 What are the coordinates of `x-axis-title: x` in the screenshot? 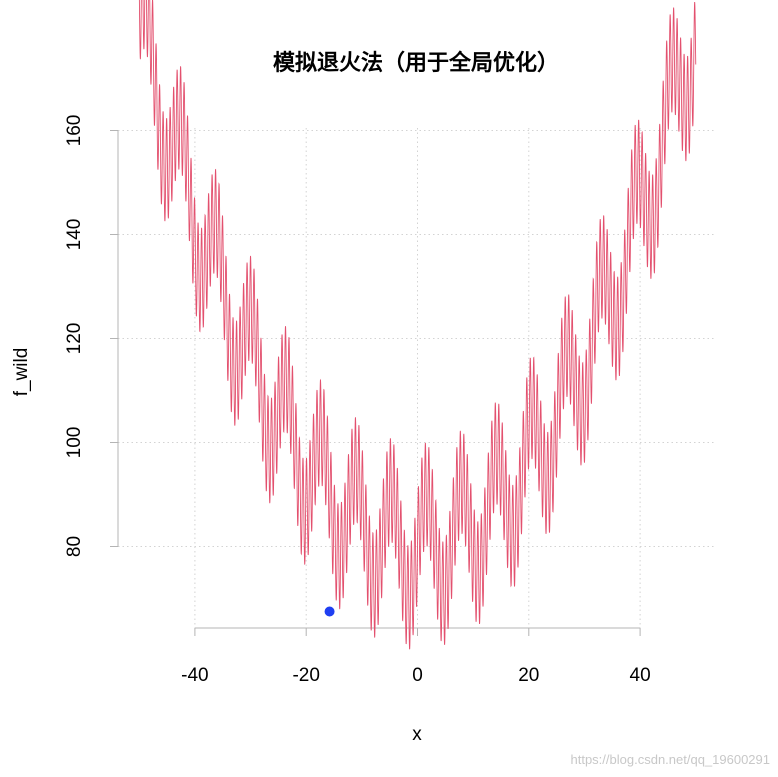 It's located at (417, 734).